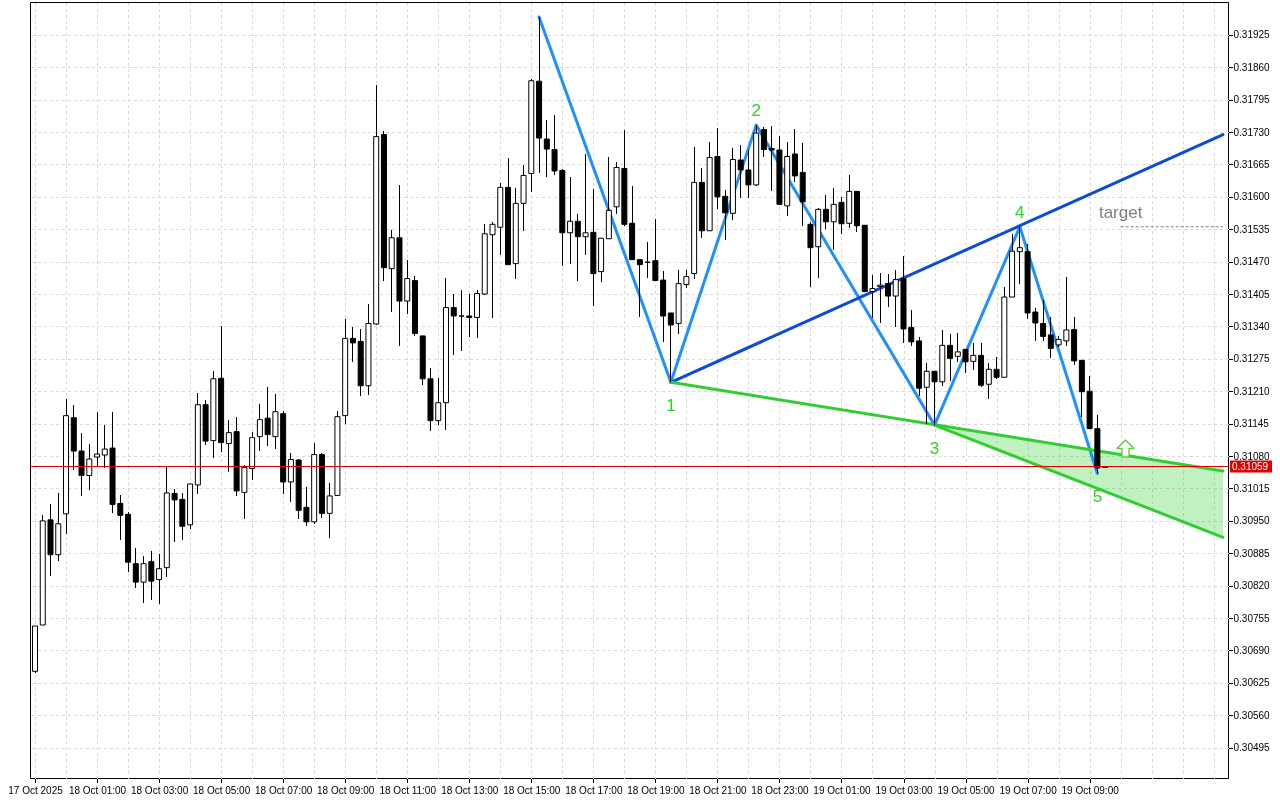 Image resolution: width=1280 pixels, height=800 pixels. I want to click on x-tick-label: 18 Oct 17:00, so click(594, 790).